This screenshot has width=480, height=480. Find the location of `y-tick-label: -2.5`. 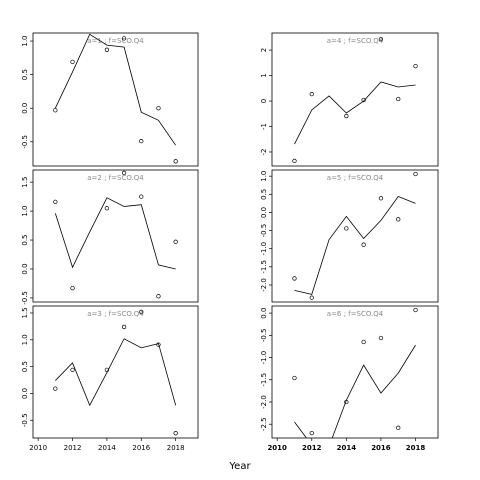

y-tick-label: -2.5 is located at coordinates (264, 424).